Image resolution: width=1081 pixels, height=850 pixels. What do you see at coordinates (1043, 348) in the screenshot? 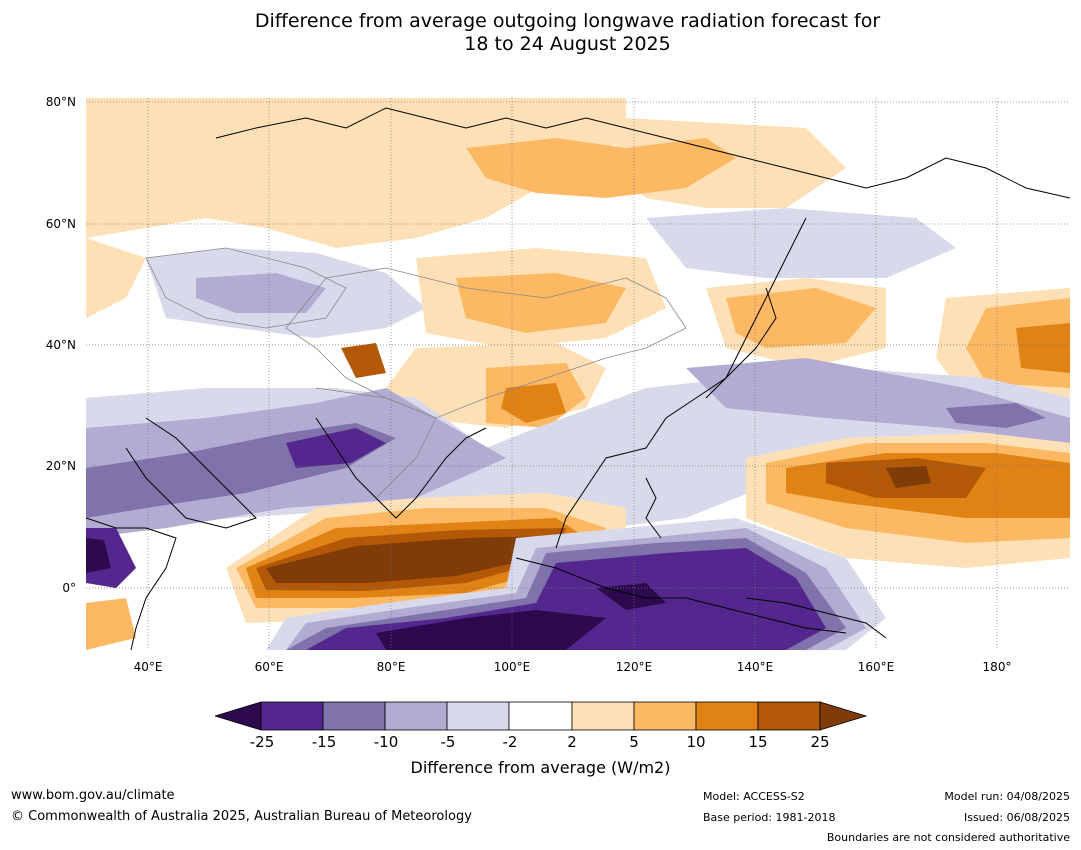
I see `shading-east-pacific-dark-orange` at bounding box center [1043, 348].